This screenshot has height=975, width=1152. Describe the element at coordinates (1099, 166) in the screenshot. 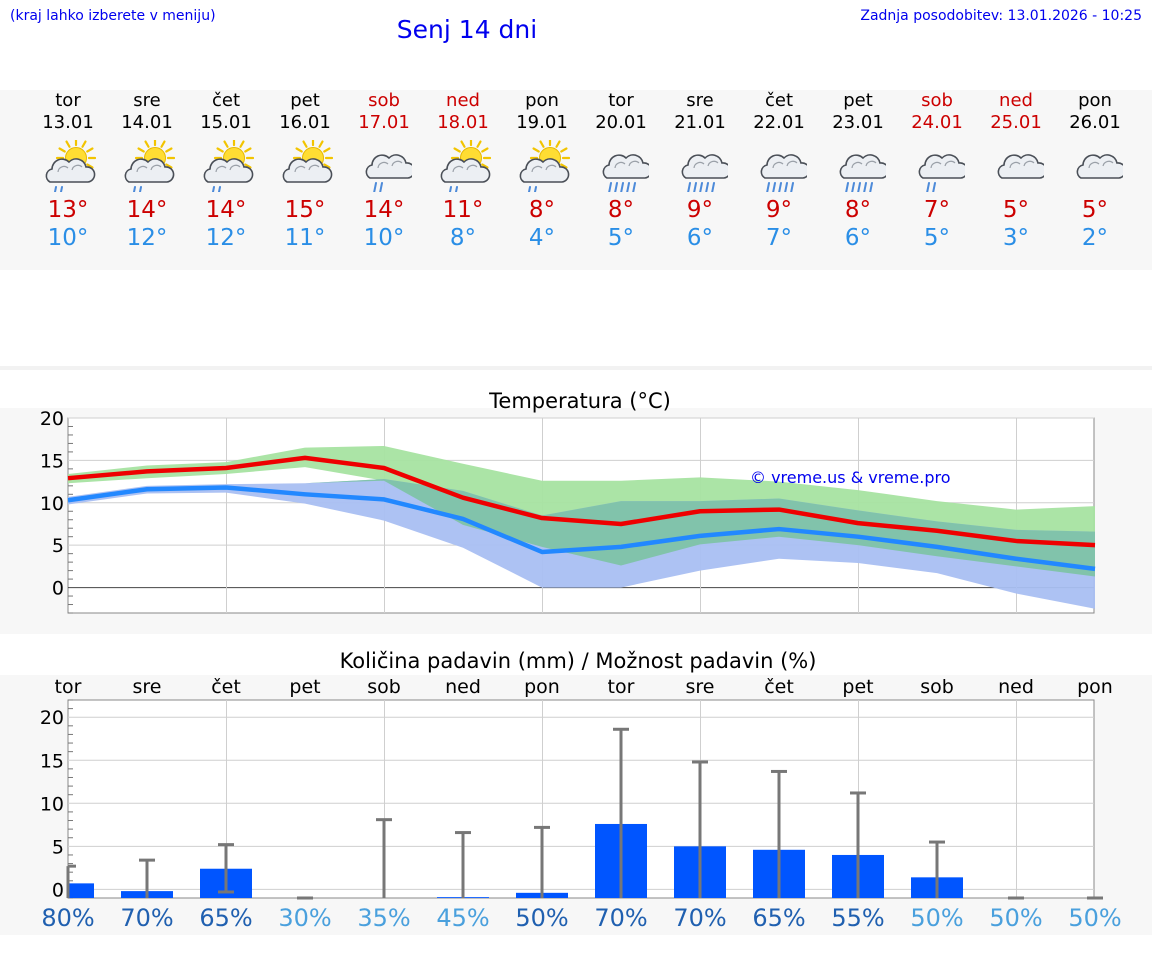

I see `cloud-icon` at that location.